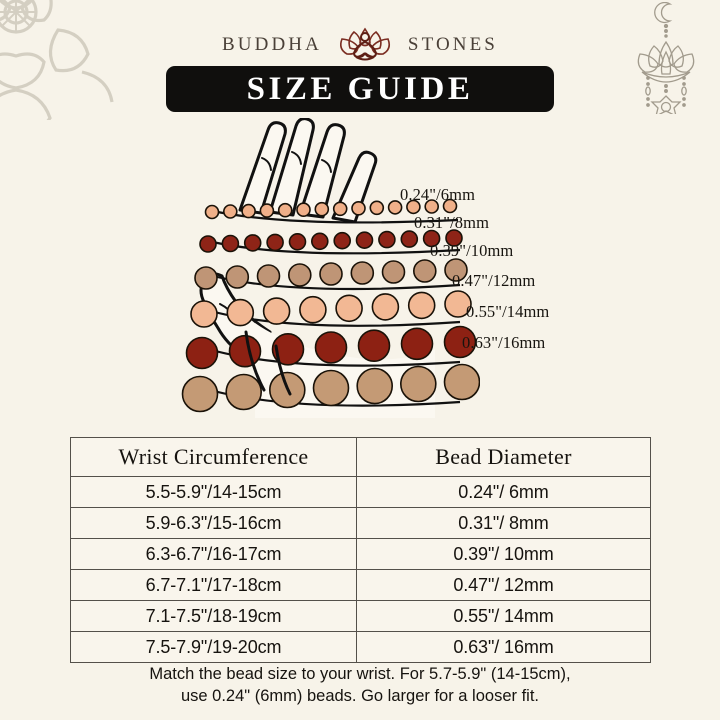 This screenshot has height=720, width=720. Describe the element at coordinates (438, 194) in the screenshot. I see `bead-size-label-1: 0.24"/6mm` at that location.